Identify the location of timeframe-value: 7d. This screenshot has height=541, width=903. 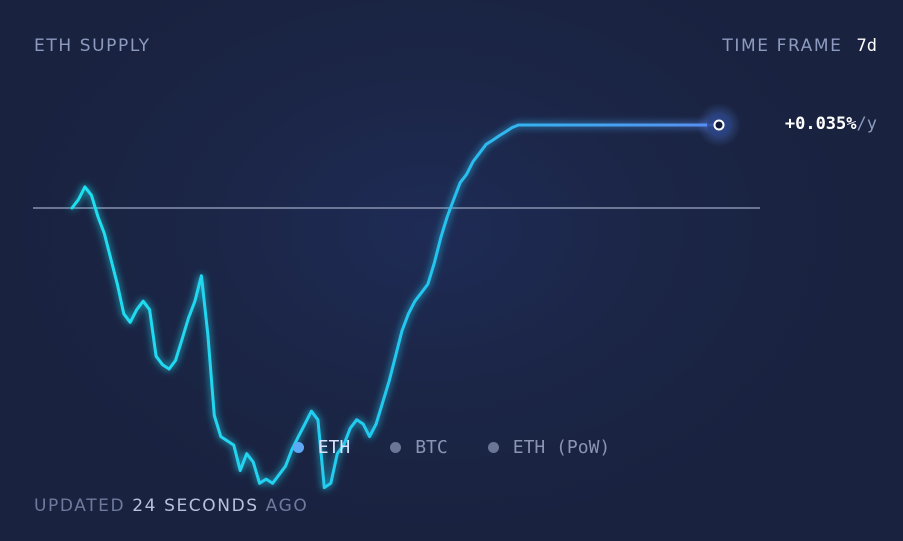
(866, 46).